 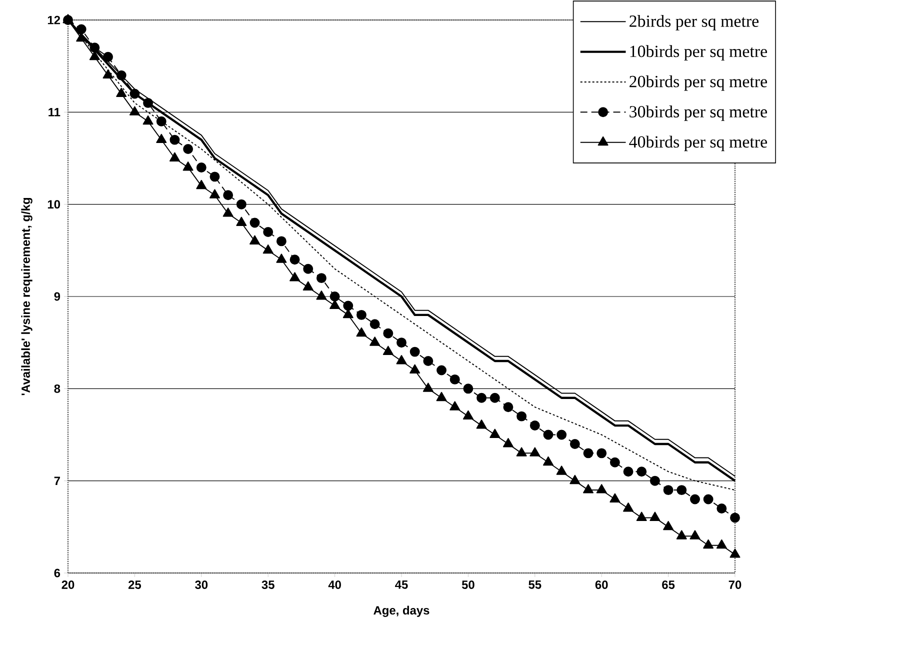 I want to click on y-tick-label: 7, so click(x=57, y=480).